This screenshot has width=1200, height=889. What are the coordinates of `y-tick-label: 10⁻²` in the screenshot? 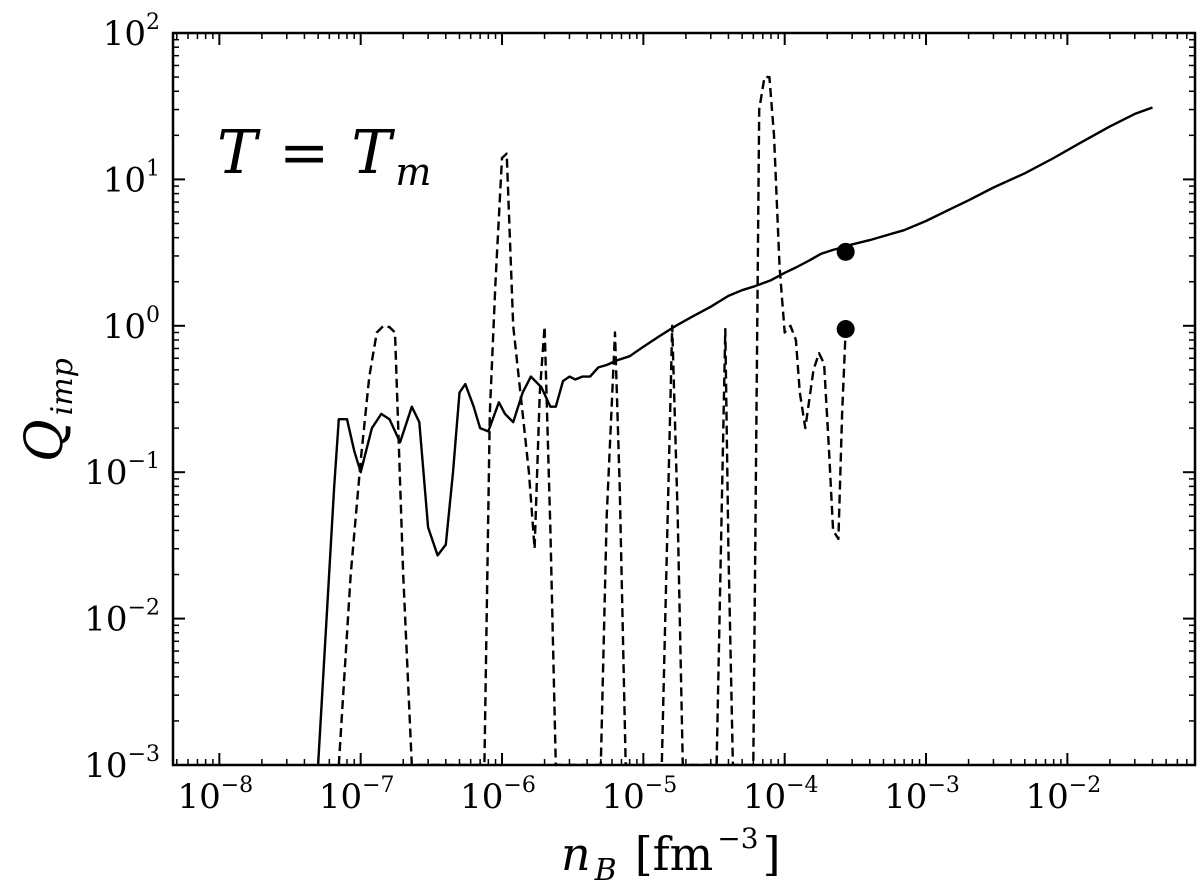 It's located at (122, 618).